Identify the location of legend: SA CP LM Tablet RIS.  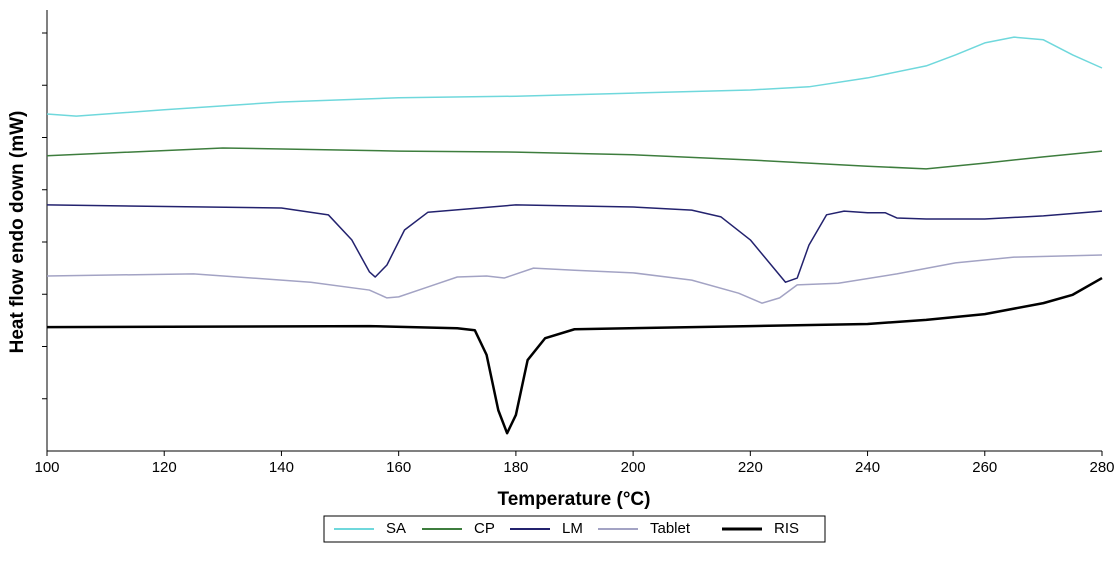
(574, 529).